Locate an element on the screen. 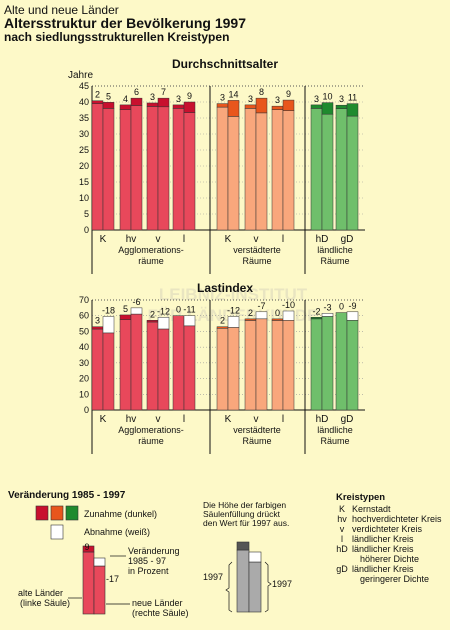 Image resolution: width=450 pixels, height=630 pixels. group-label: räume is located at coordinates (151, 261).